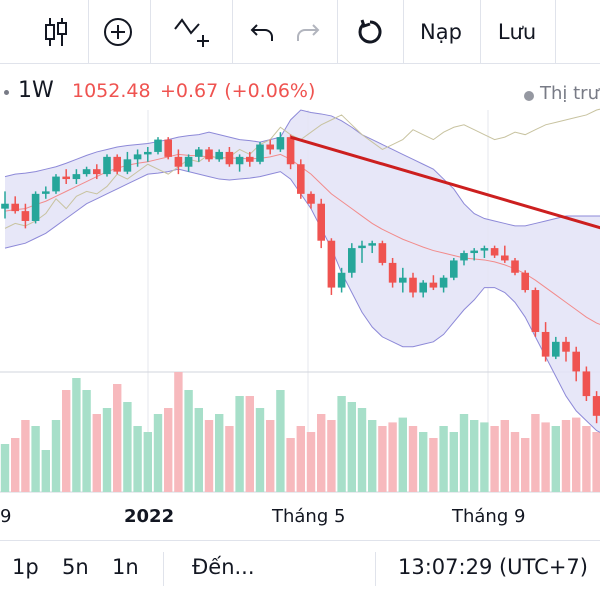 This screenshot has width=600, height=600. I want to click on xaxis-label-9: 9, so click(6, 516).